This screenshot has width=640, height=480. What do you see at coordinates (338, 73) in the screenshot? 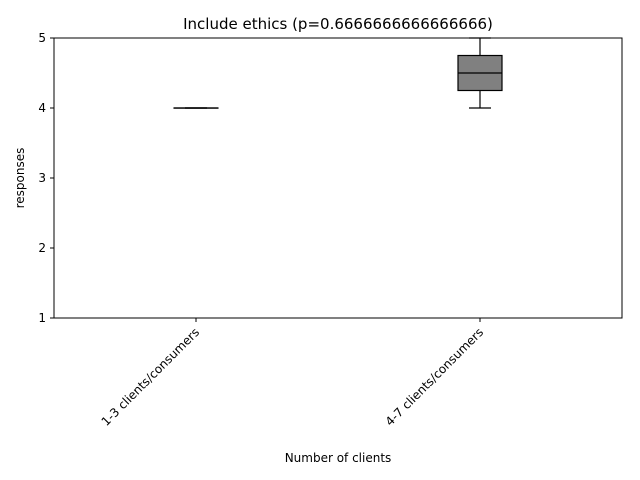
I see `plot-marks` at bounding box center [338, 73].